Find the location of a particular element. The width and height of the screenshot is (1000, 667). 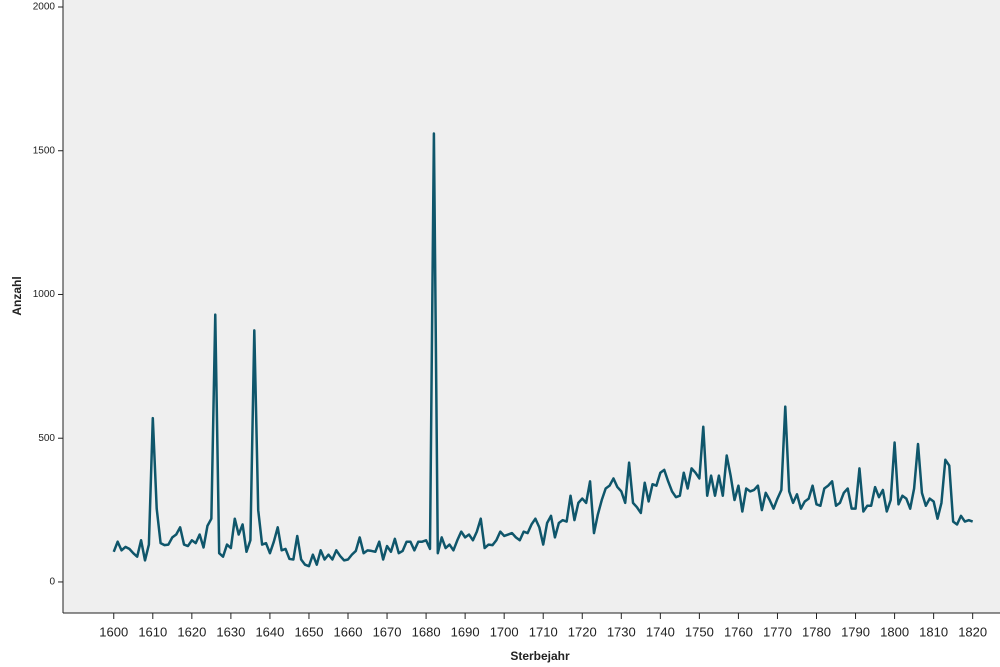

x-tick-label: 1720 is located at coordinates (582, 631).